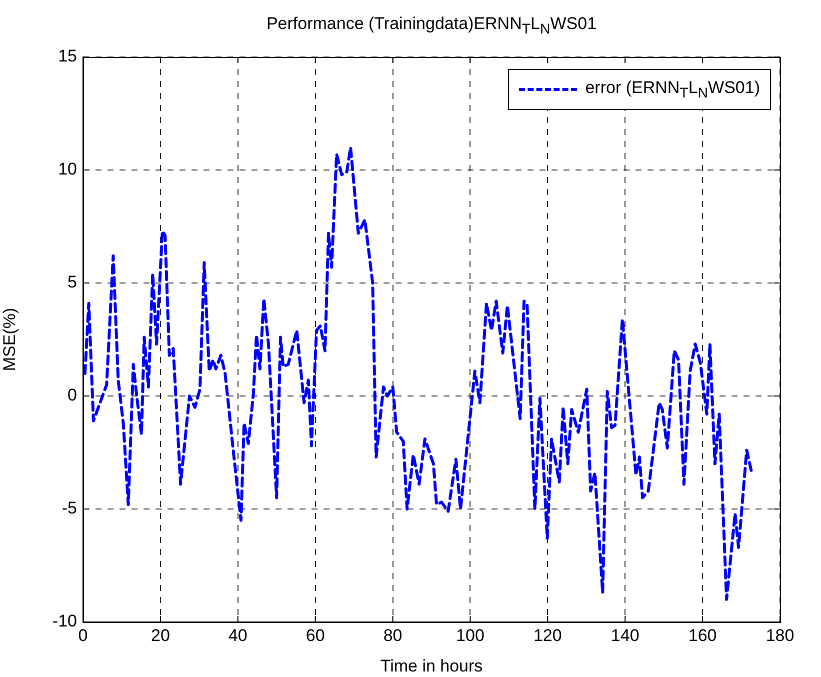 This screenshot has width=821, height=677. What do you see at coordinates (780, 635) in the screenshot?
I see `x-tick-label: 180` at bounding box center [780, 635].